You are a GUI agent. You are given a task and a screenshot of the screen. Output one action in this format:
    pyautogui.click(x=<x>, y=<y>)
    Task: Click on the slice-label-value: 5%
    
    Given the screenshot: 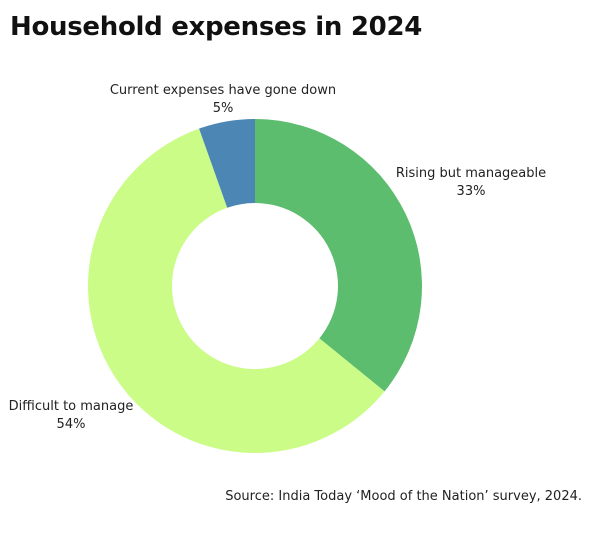 What is the action you would take?
    pyautogui.click(x=223, y=108)
    